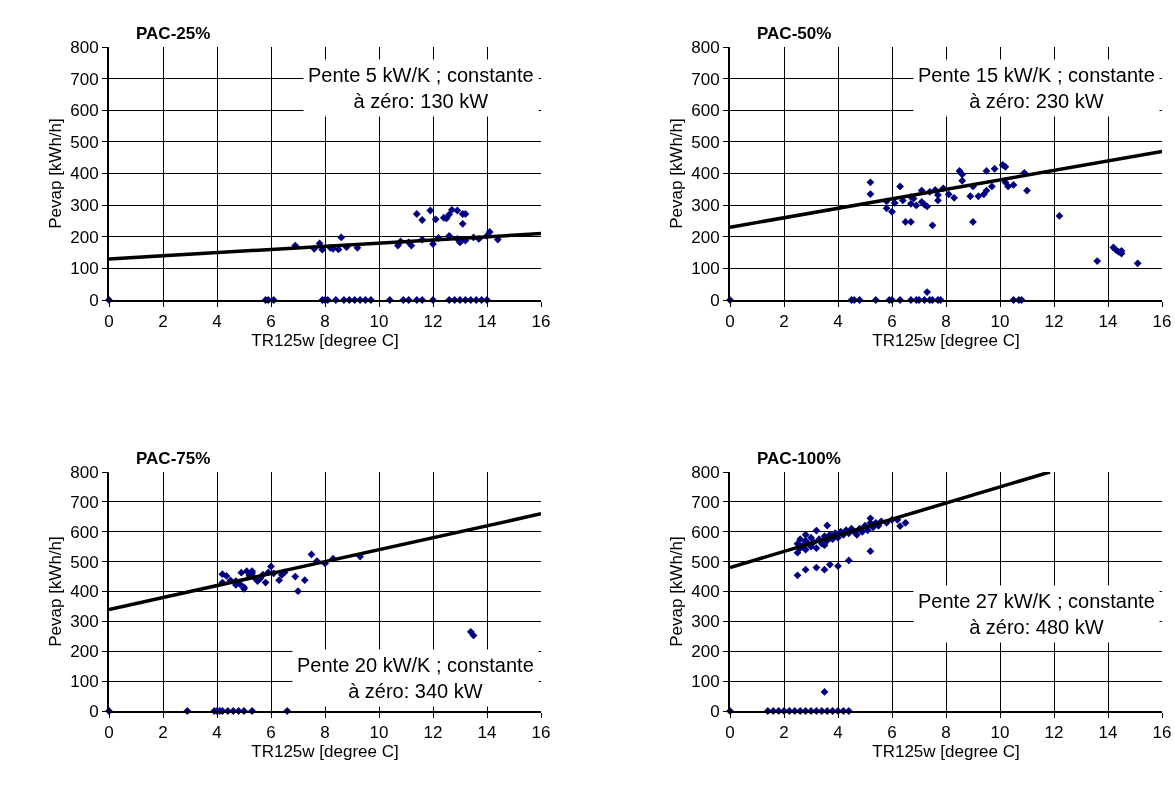  Describe the element at coordinates (415, 678) in the screenshot. I see `annotation: Pente 20 kW/K ; constante à zéro: 340 kW` at that location.